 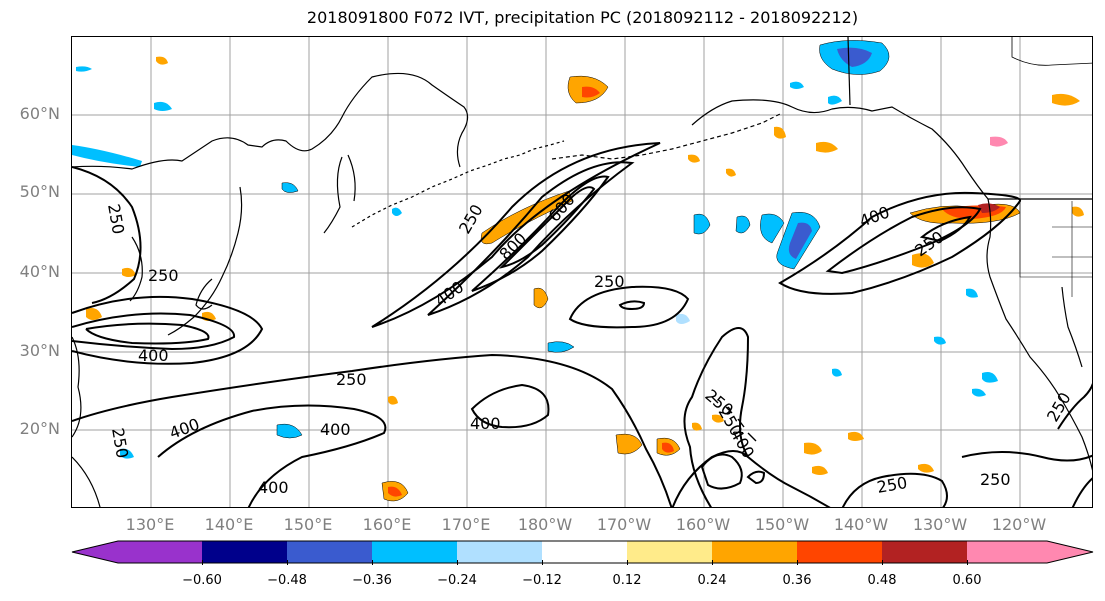 I want to click on colorbar-tick-label: −0.12, so click(x=542, y=580).